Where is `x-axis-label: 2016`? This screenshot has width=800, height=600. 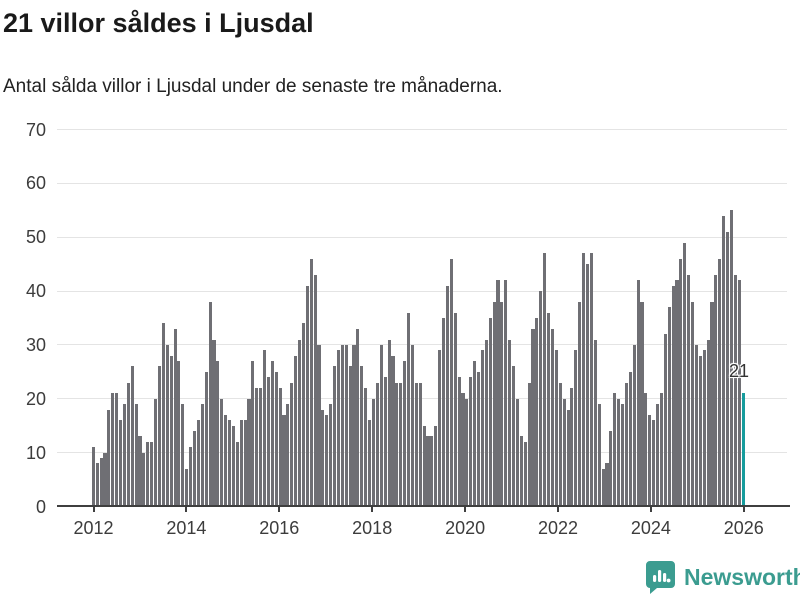
x-axis-label: 2016 is located at coordinates (279, 528).